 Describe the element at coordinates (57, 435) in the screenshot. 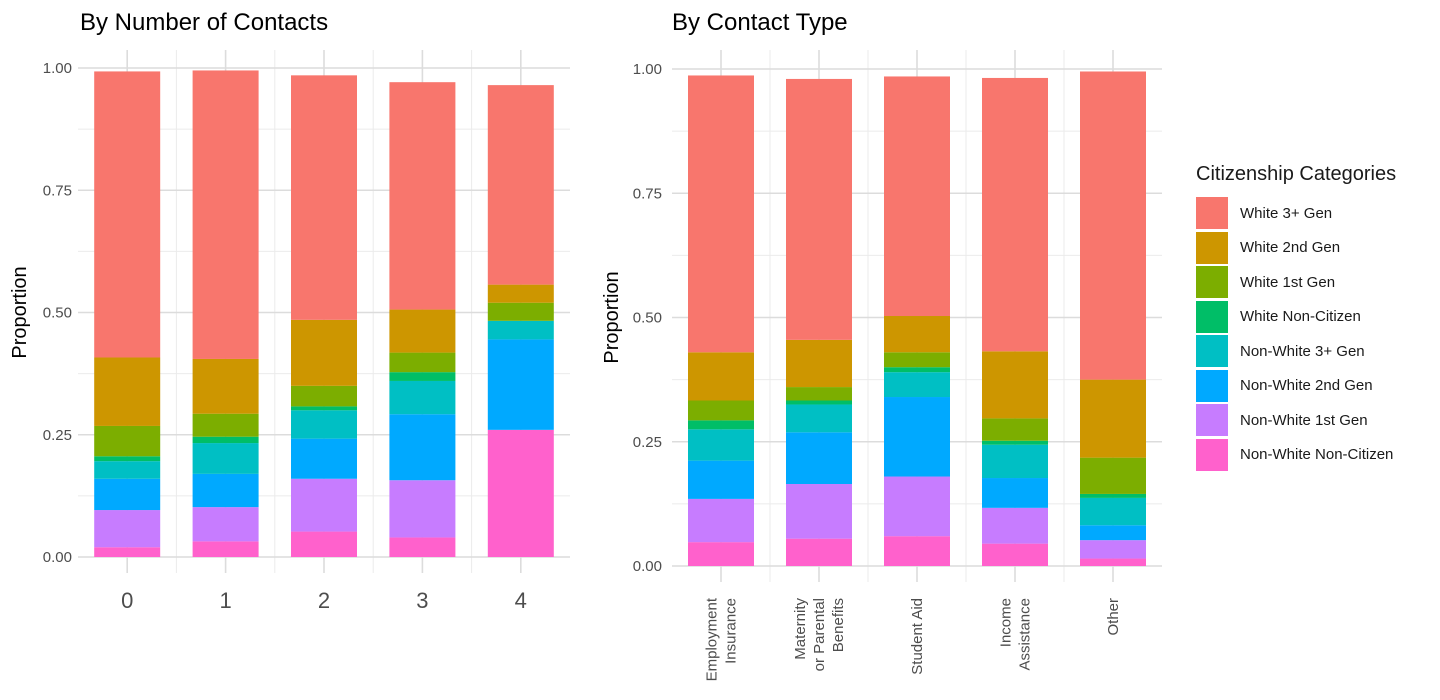

I see `y-tick-label: 0.25` at that location.